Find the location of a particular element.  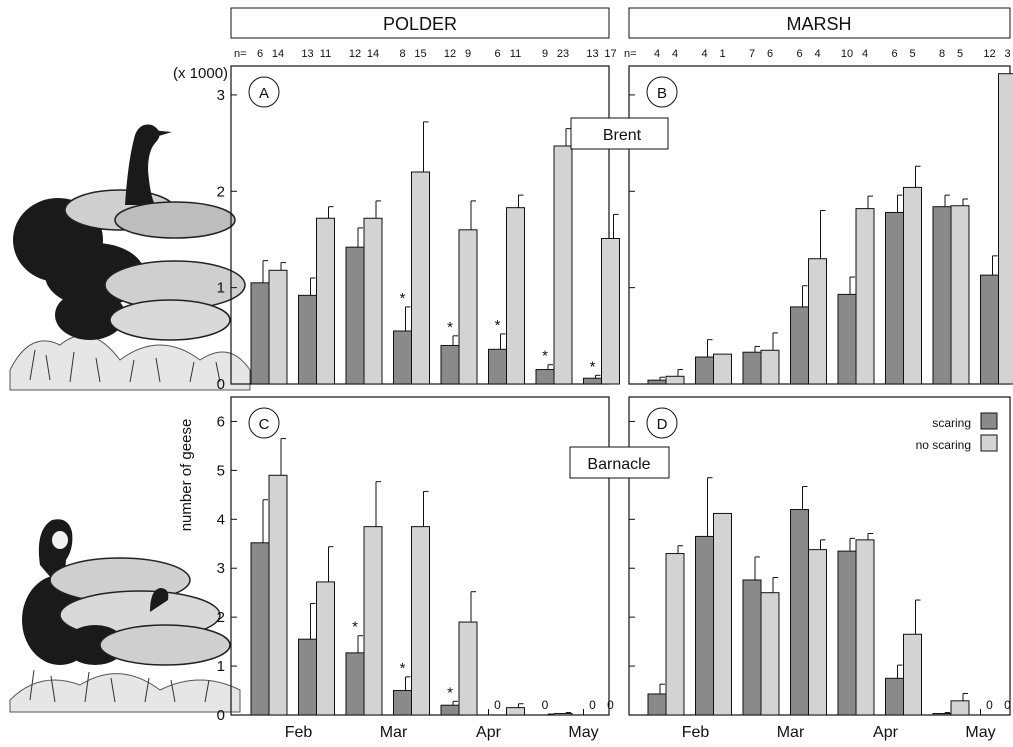

n-value: 7 is located at coordinates (752, 54).